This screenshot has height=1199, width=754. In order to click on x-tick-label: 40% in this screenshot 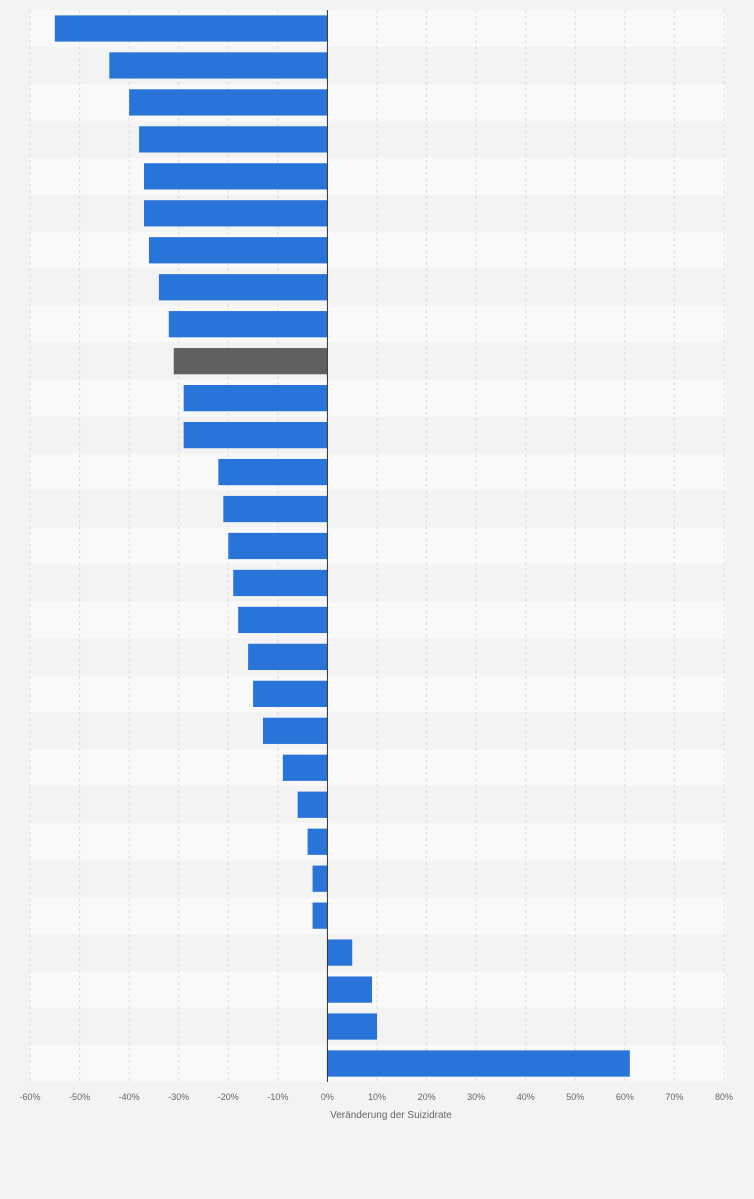, I will do `click(526, 1097)`.